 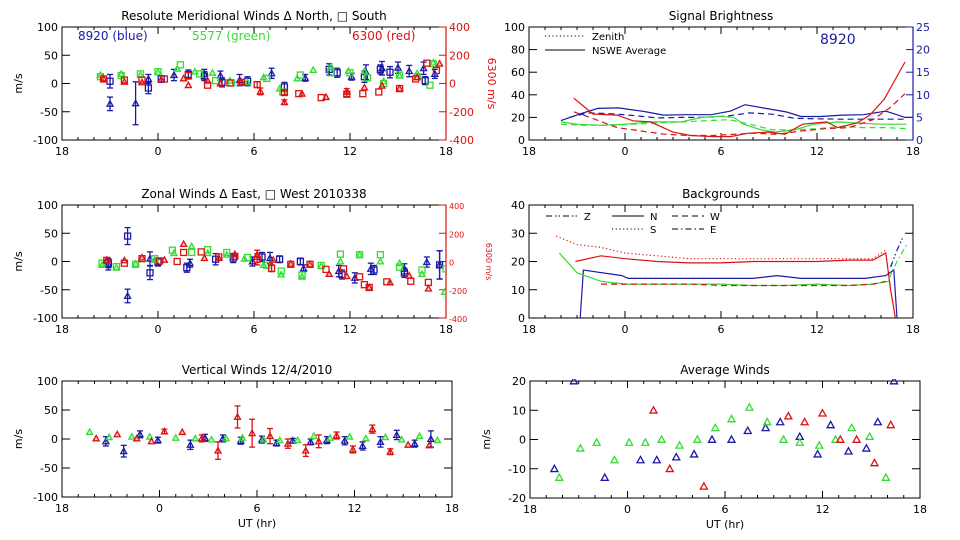 I want to click on y-tick-label: 60, so click(x=518, y=72).